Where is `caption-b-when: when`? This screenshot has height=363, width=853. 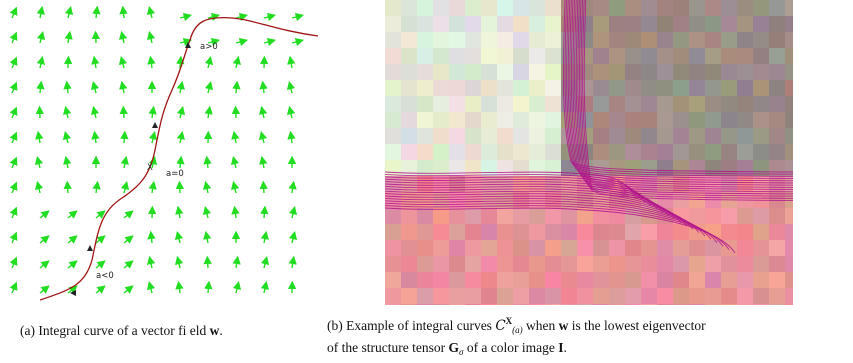 caption-b-when: when is located at coordinates (540, 325).